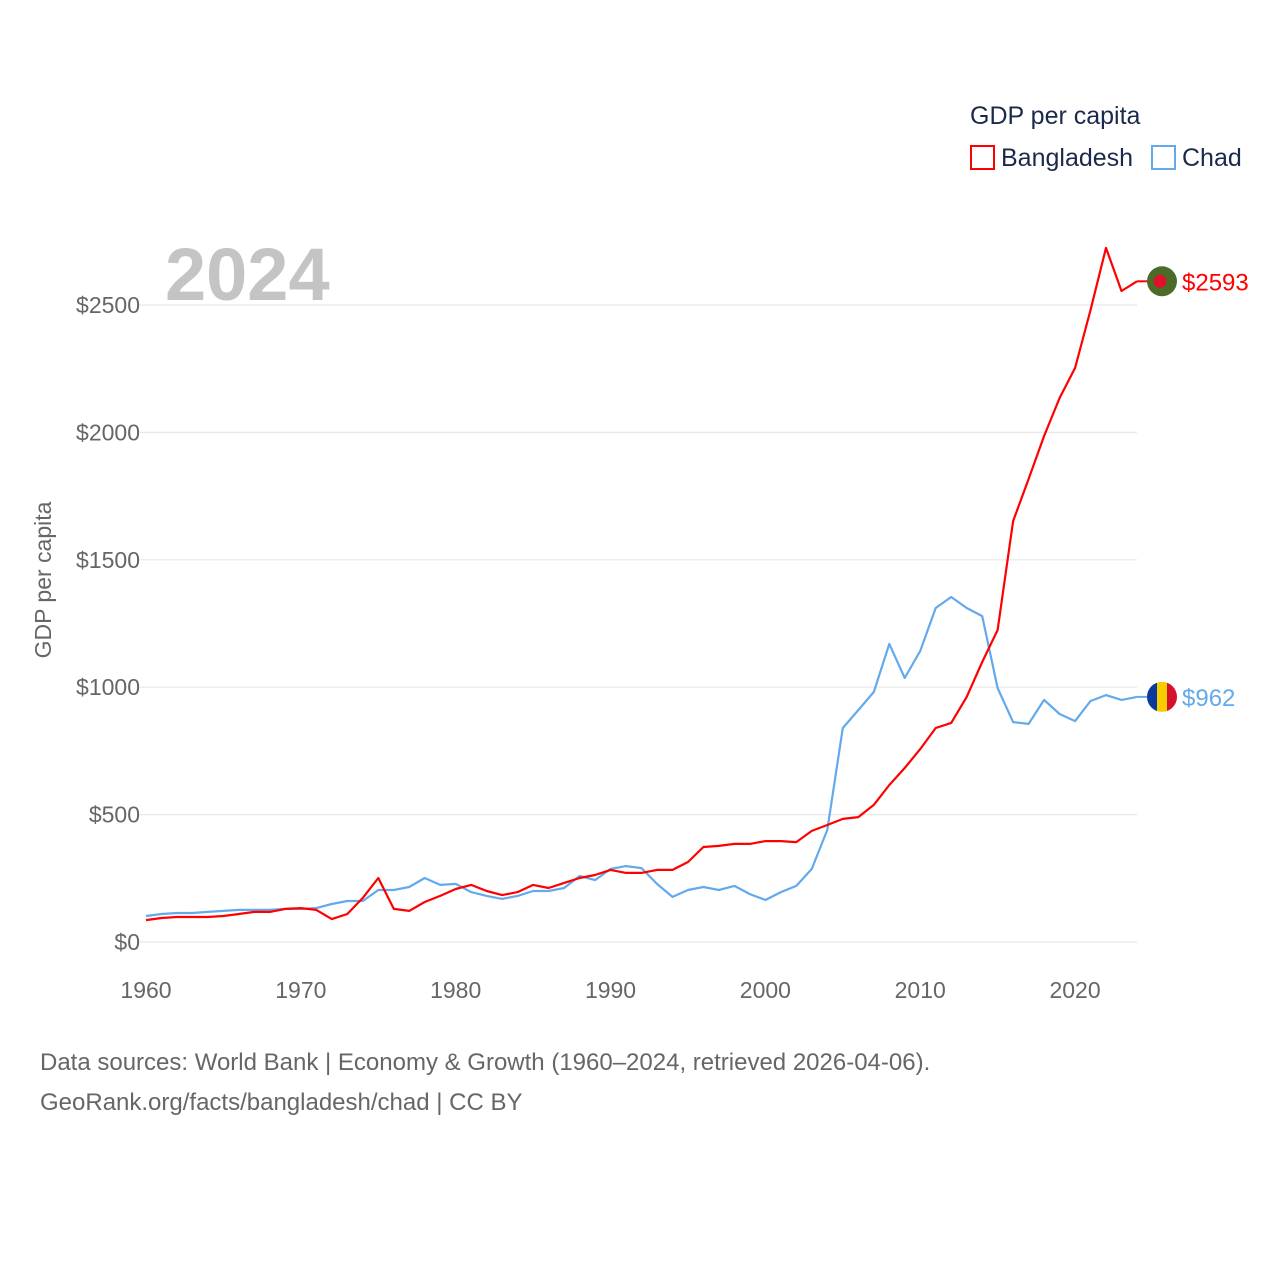 The image size is (1280, 1280). I want to click on y-tick-label: $500, so click(114, 815).